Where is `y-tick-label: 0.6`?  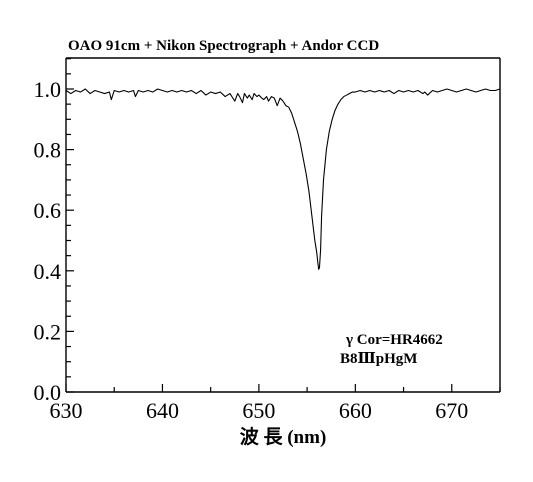
y-tick-label: 0.6 is located at coordinates (48, 210).